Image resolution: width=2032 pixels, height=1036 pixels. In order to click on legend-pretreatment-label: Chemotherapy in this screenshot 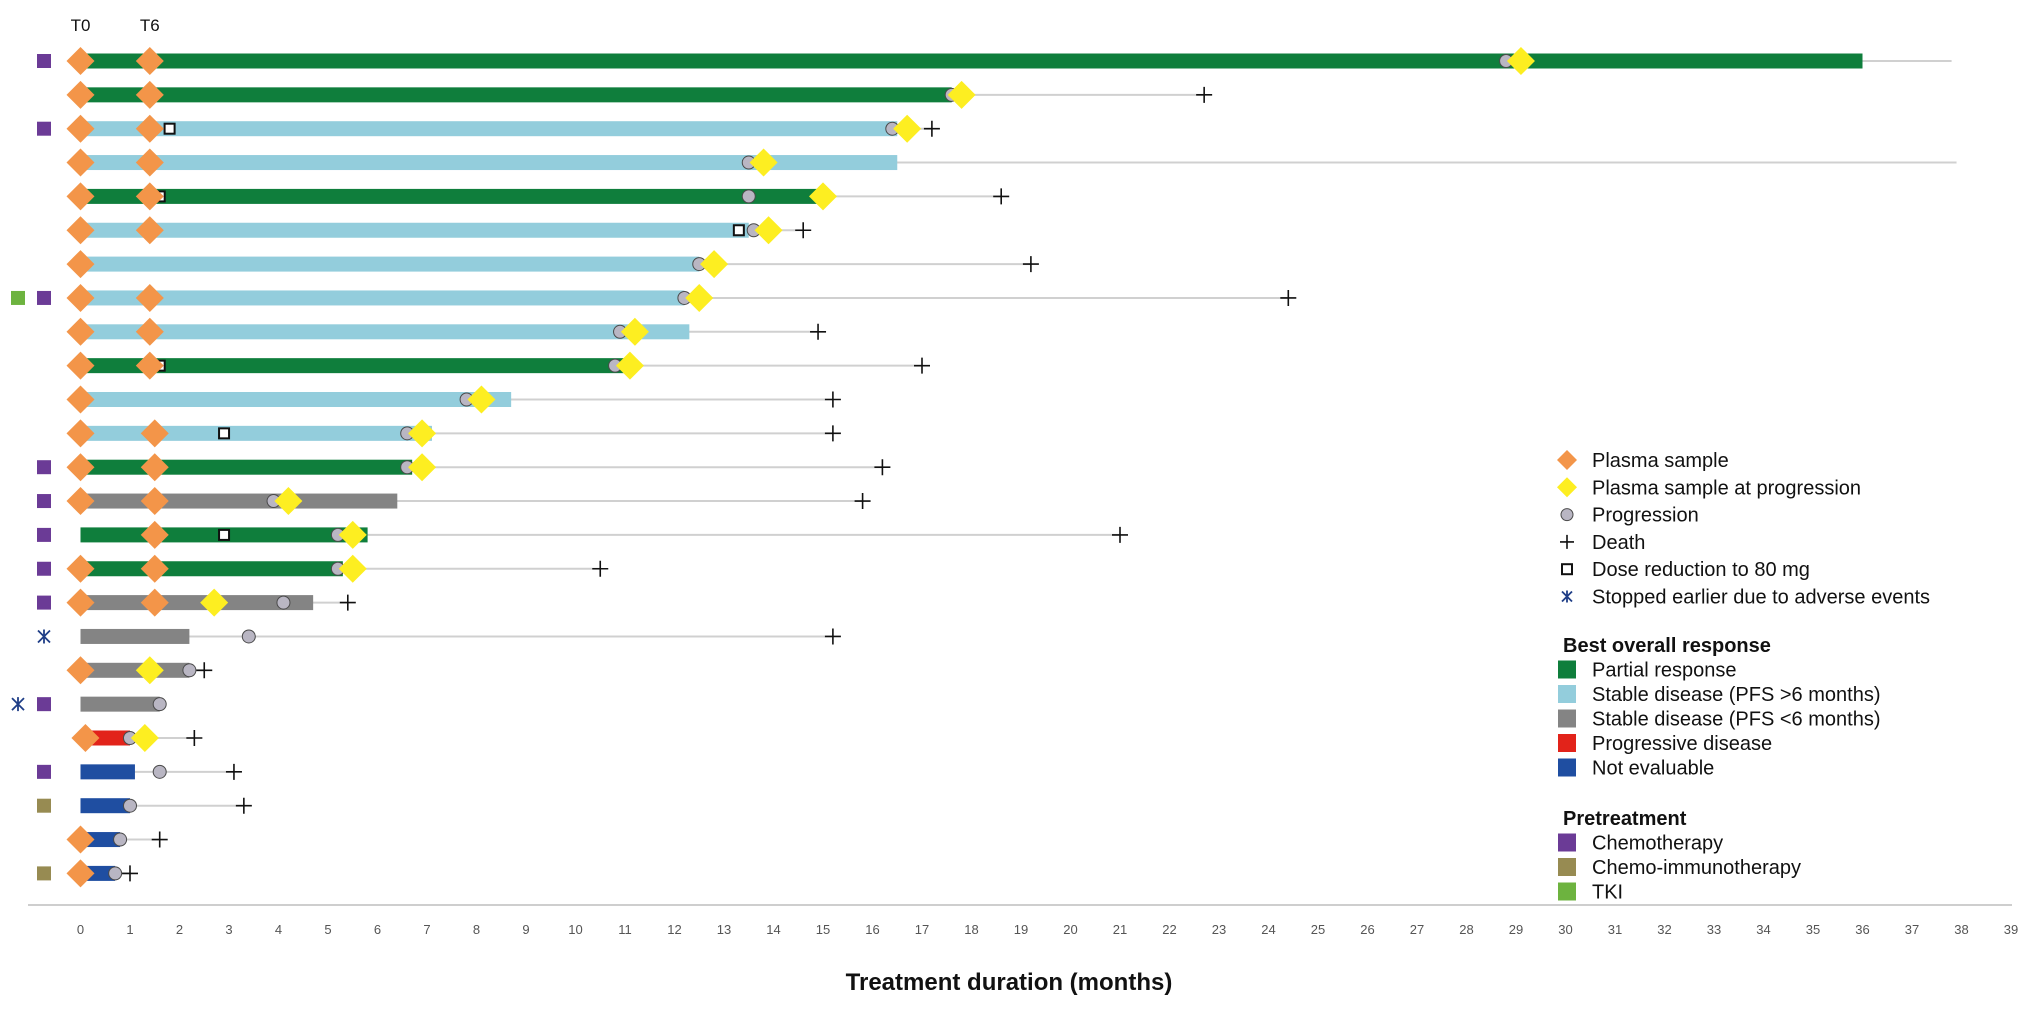, I will do `click(1657, 844)`.